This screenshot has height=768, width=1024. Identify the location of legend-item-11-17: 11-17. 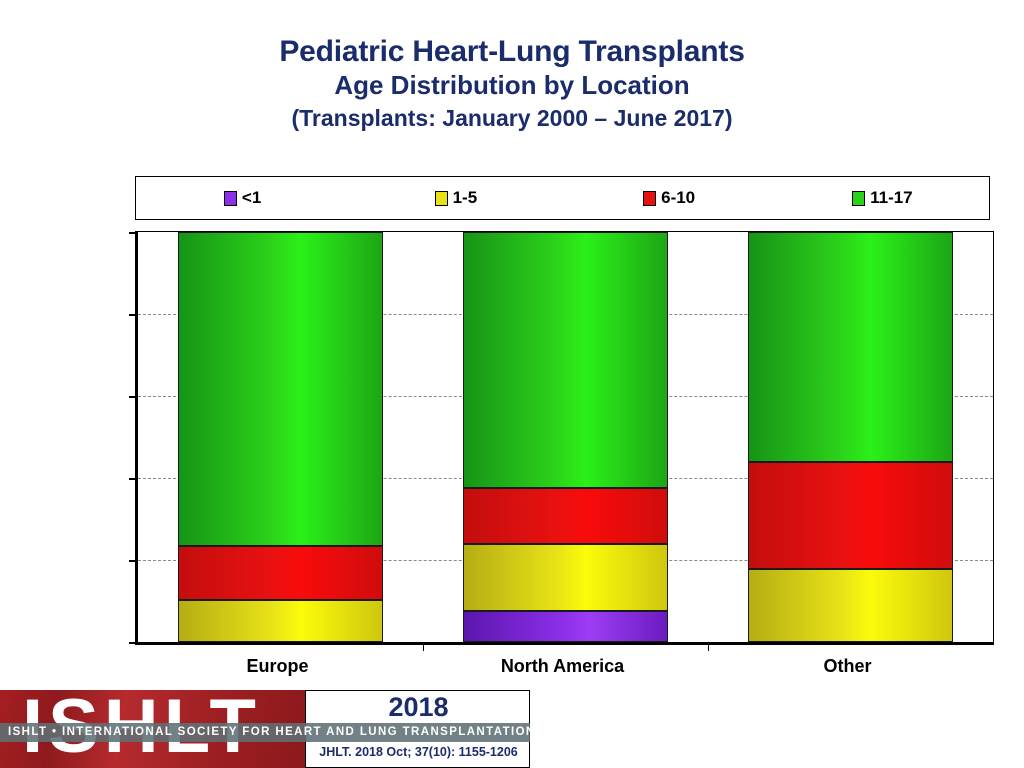
(882, 198).